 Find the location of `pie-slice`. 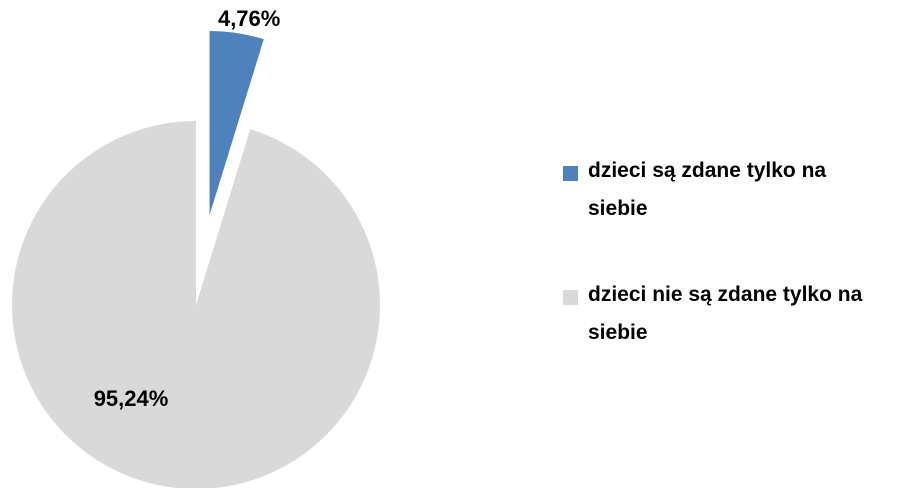

pie-slice is located at coordinates (236, 123).